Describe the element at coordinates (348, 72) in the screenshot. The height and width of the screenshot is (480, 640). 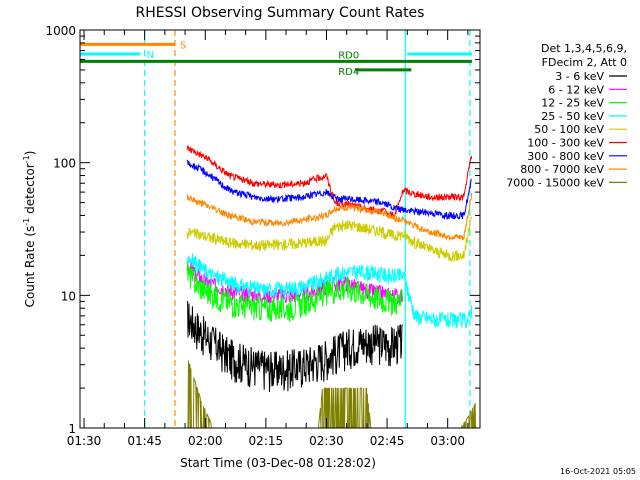
I see `decimation-label: RD4` at that location.